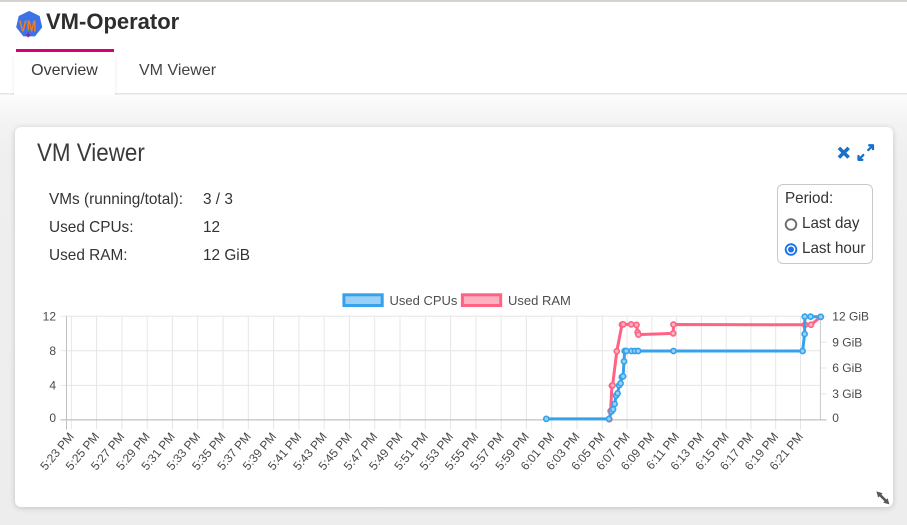 The width and height of the screenshot is (907, 525). Describe the element at coordinates (847, 394) in the screenshot. I see `svg-text: 3 GiB` at that location.